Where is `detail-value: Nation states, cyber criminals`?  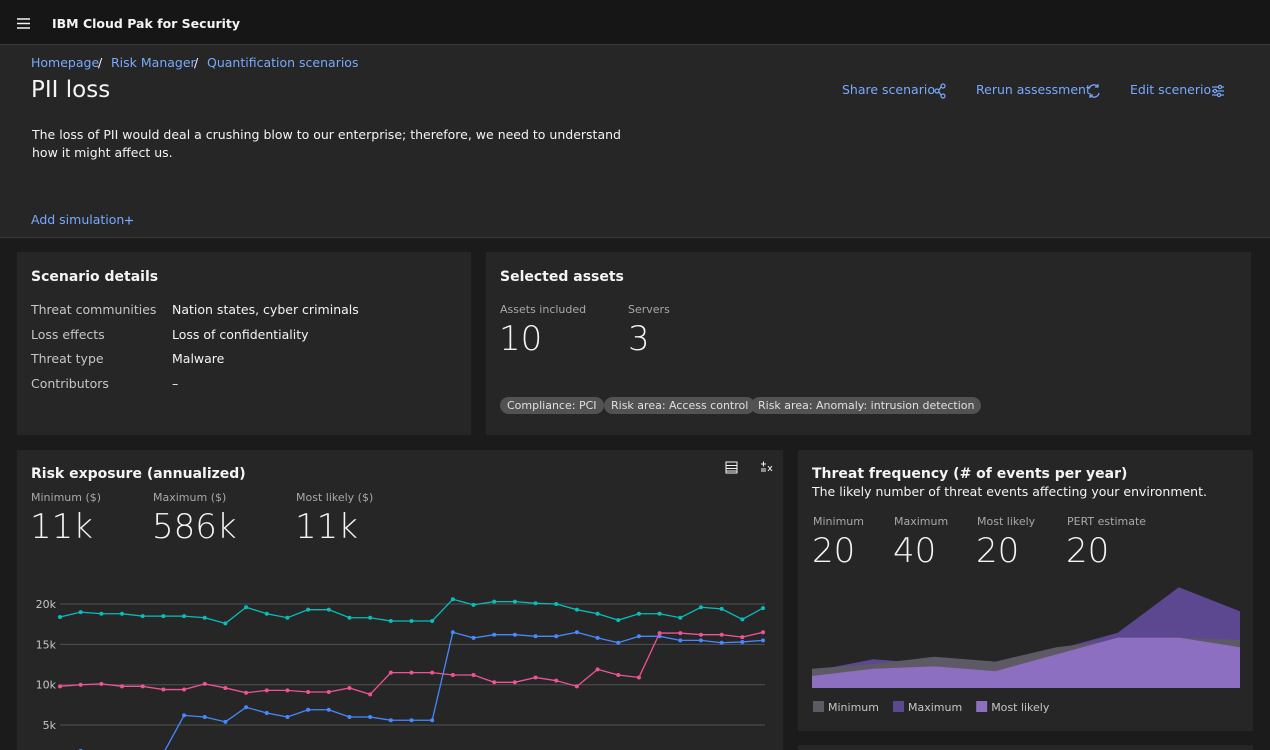 detail-value: Nation states, cyber criminals is located at coordinates (265, 309).